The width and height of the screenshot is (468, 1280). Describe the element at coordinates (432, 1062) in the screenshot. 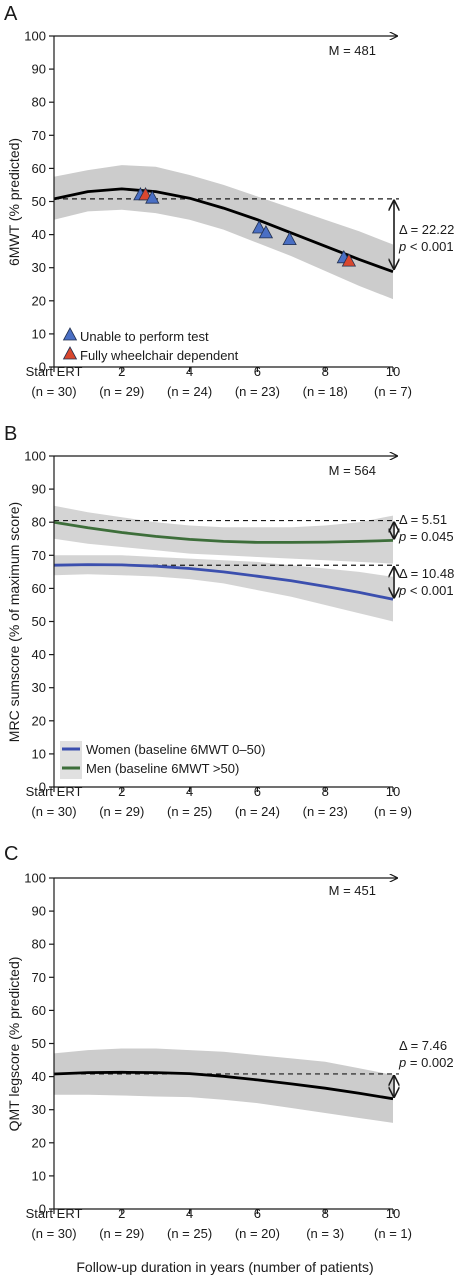

I see `p-value: = 0.002` at that location.